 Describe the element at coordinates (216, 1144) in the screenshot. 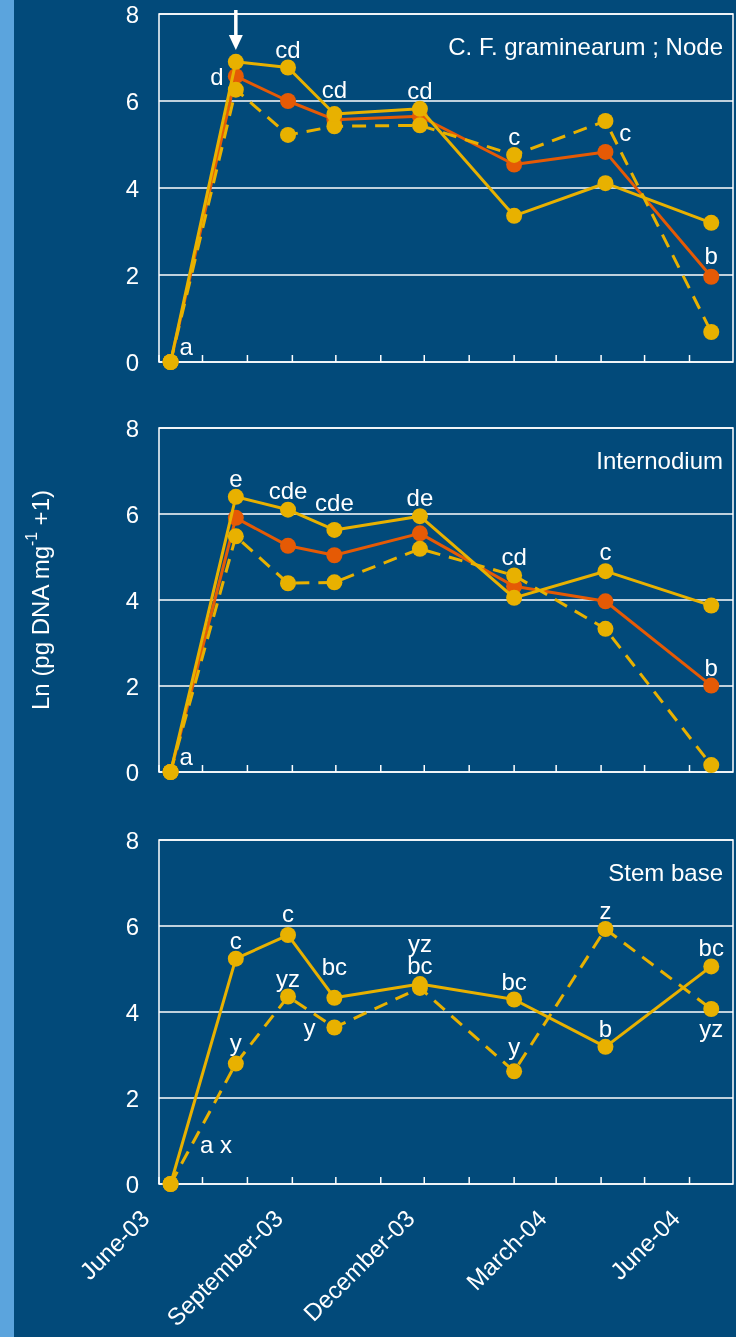

I see `annotation: a x` at that location.